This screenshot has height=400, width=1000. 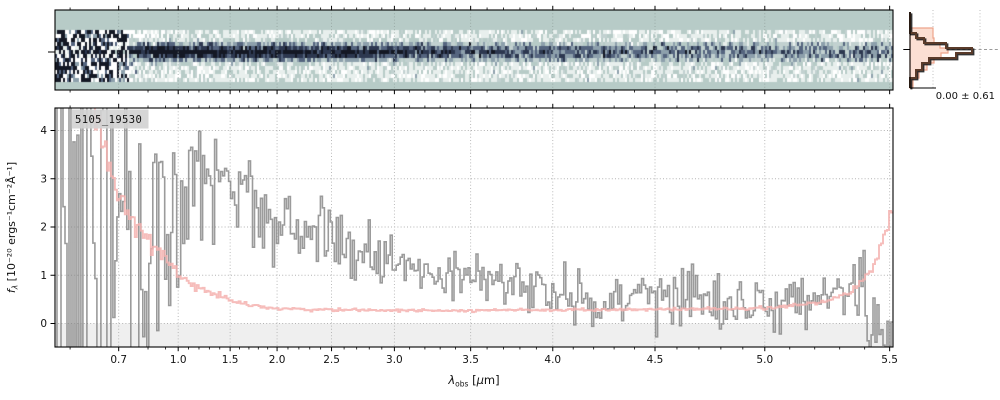 I want to click on x-axis-label: λobs​ [μm], so click(x=473, y=381).